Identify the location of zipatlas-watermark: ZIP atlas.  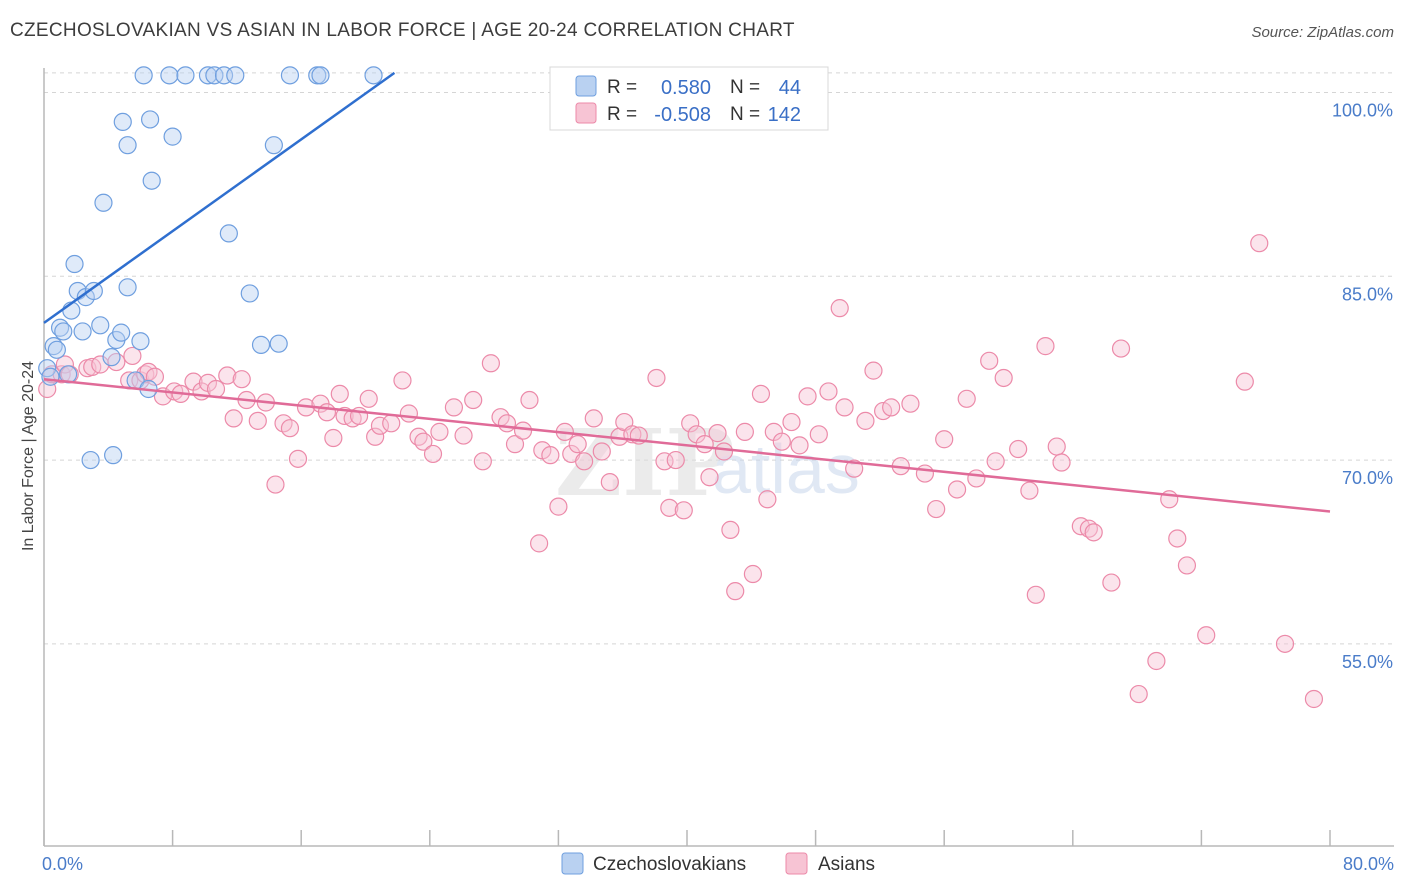
(707, 463).